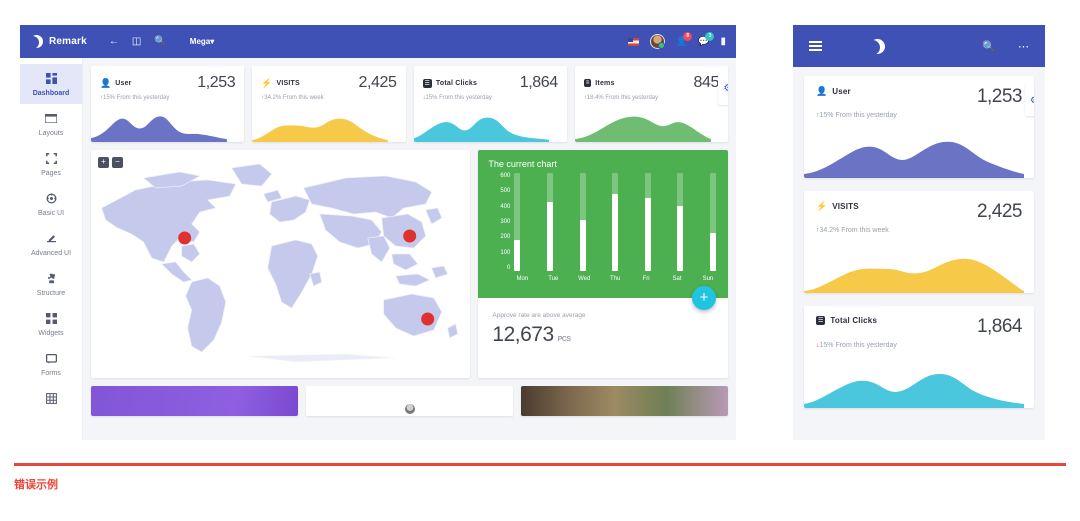 The width and height of the screenshot is (1080, 521). I want to click on sparkline-items, so click(642, 129).